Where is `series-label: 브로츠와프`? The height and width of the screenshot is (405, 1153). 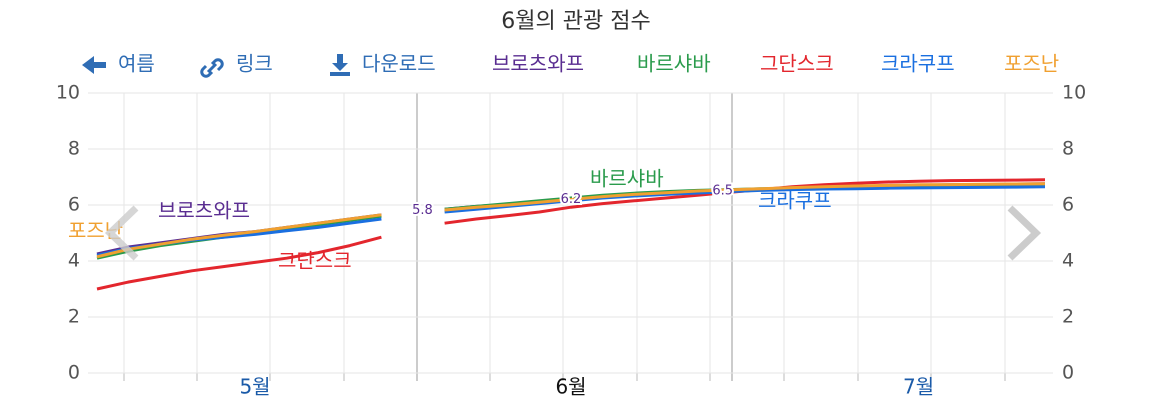 series-label: 브로츠와프 is located at coordinates (204, 211).